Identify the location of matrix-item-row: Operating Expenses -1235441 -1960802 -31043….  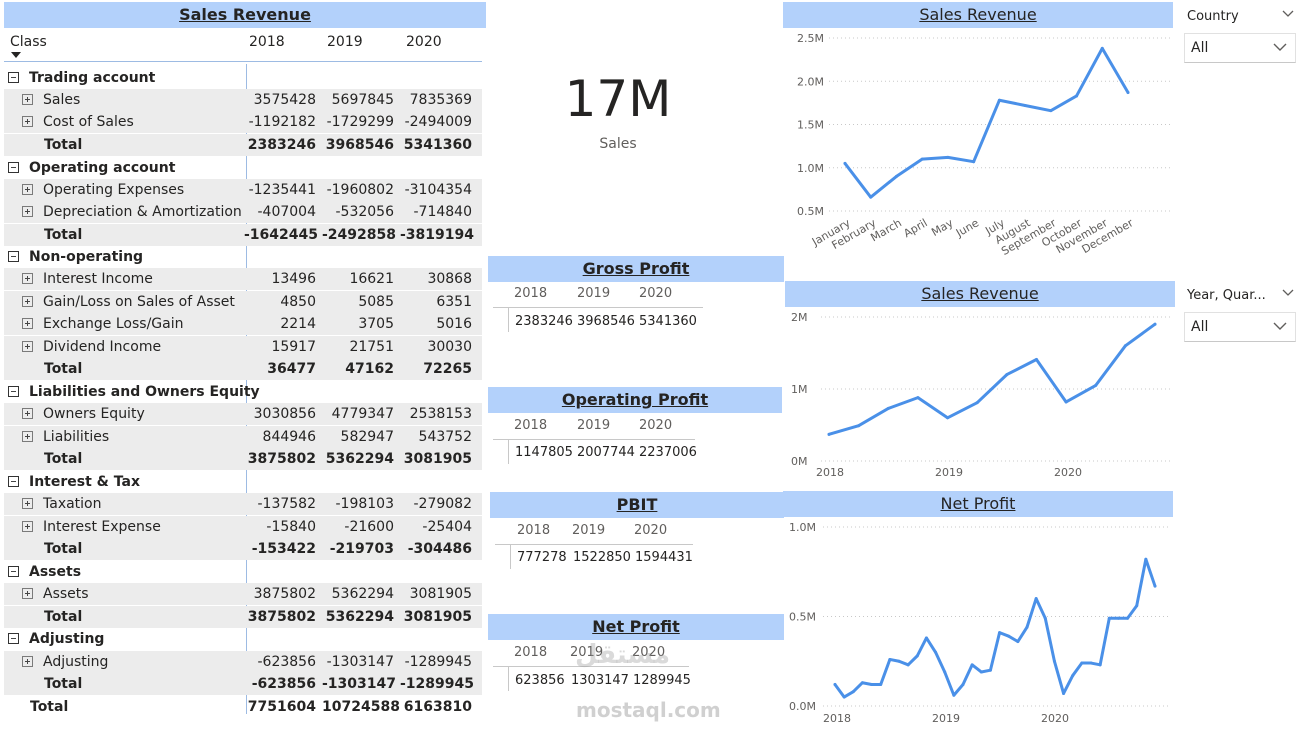
(243, 190).